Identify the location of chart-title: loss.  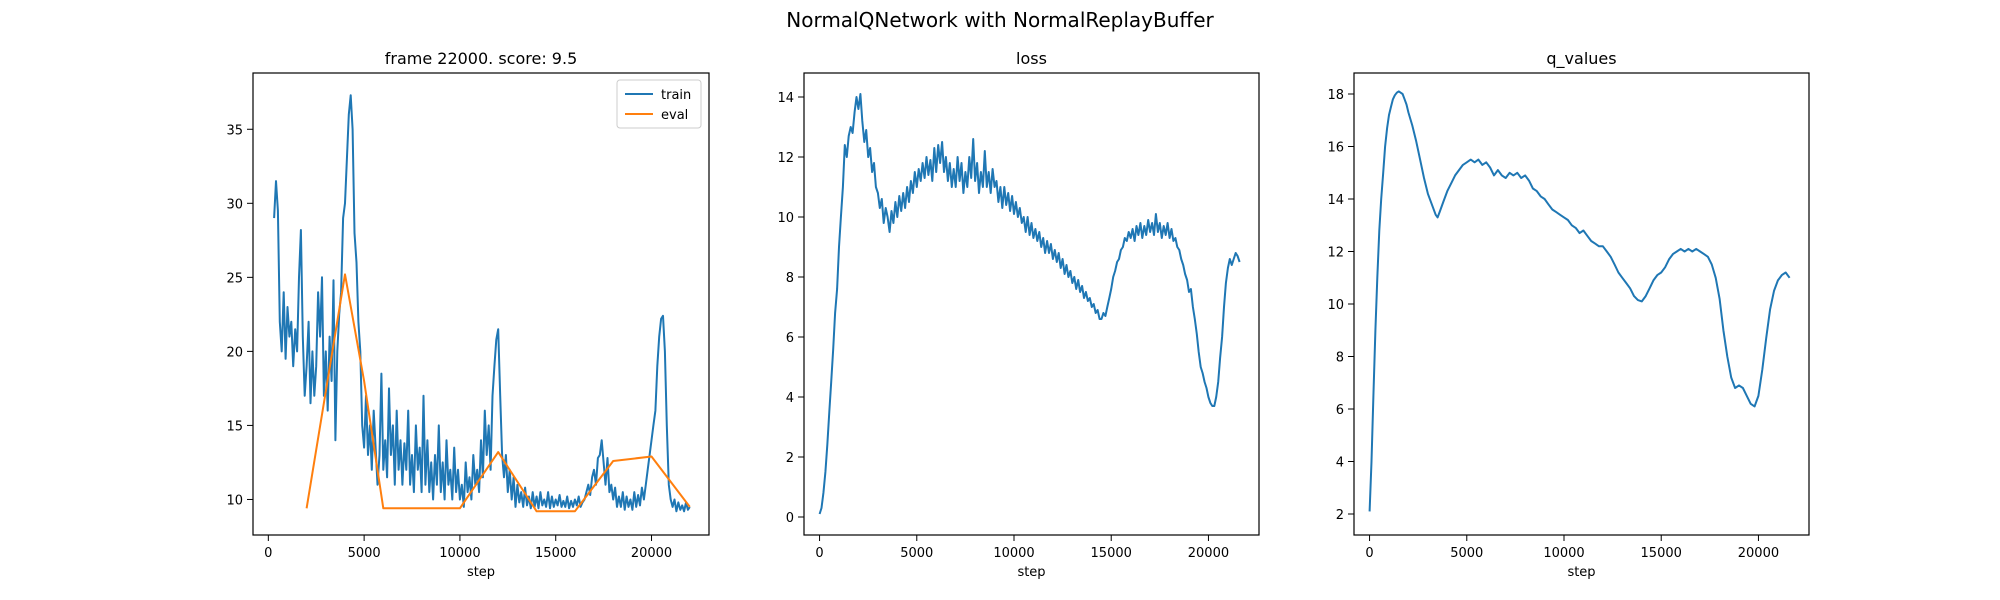
(1031, 58).